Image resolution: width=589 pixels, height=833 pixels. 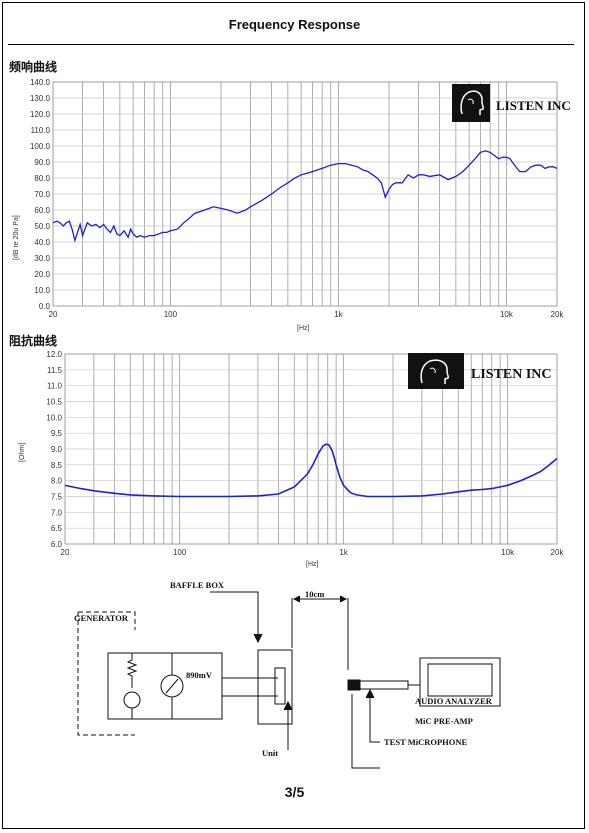 I want to click on resistor-icon, so click(x=132, y=670).